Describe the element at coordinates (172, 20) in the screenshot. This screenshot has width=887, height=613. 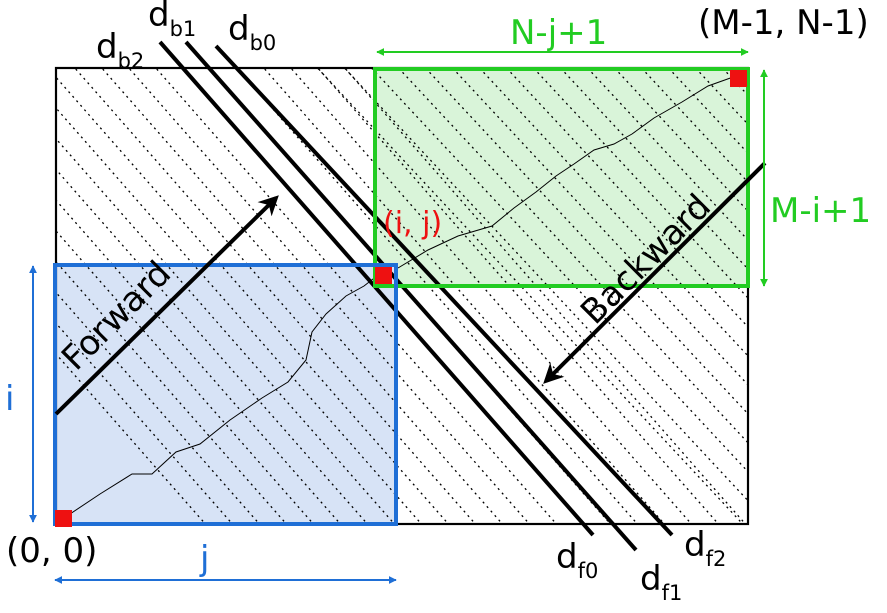
I see `db1-label: db1` at that location.